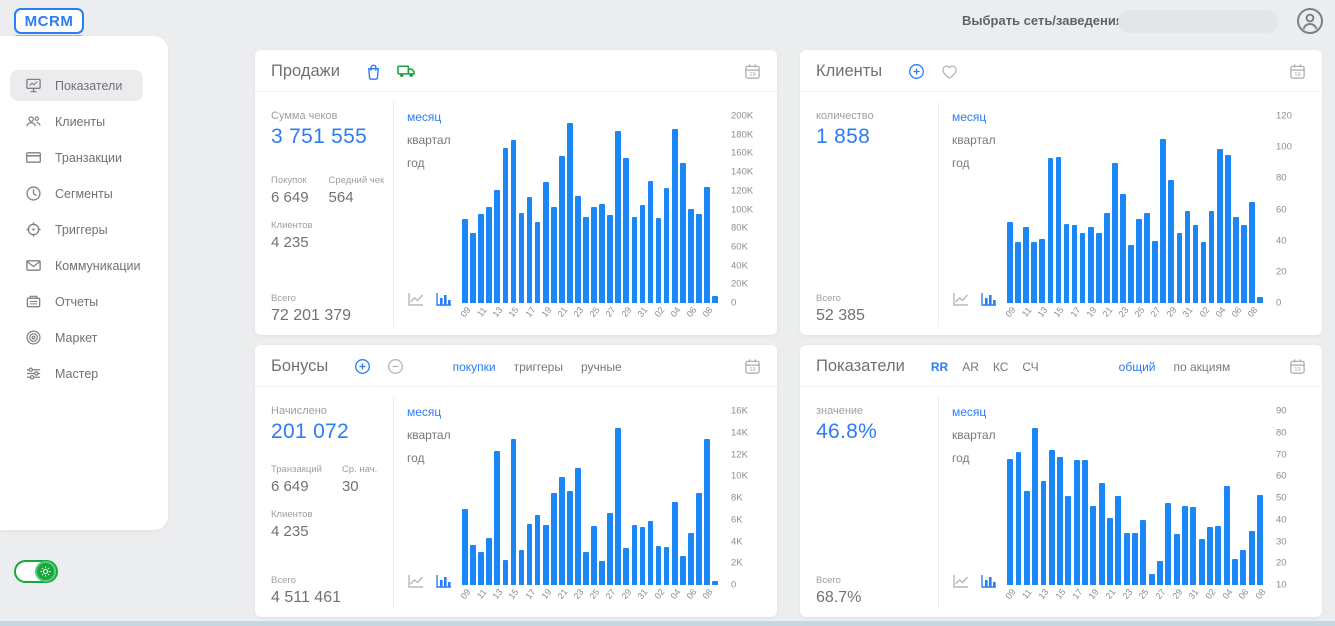  Describe the element at coordinates (1310, 21) in the screenshot. I see `user-avatar-icon` at that location.